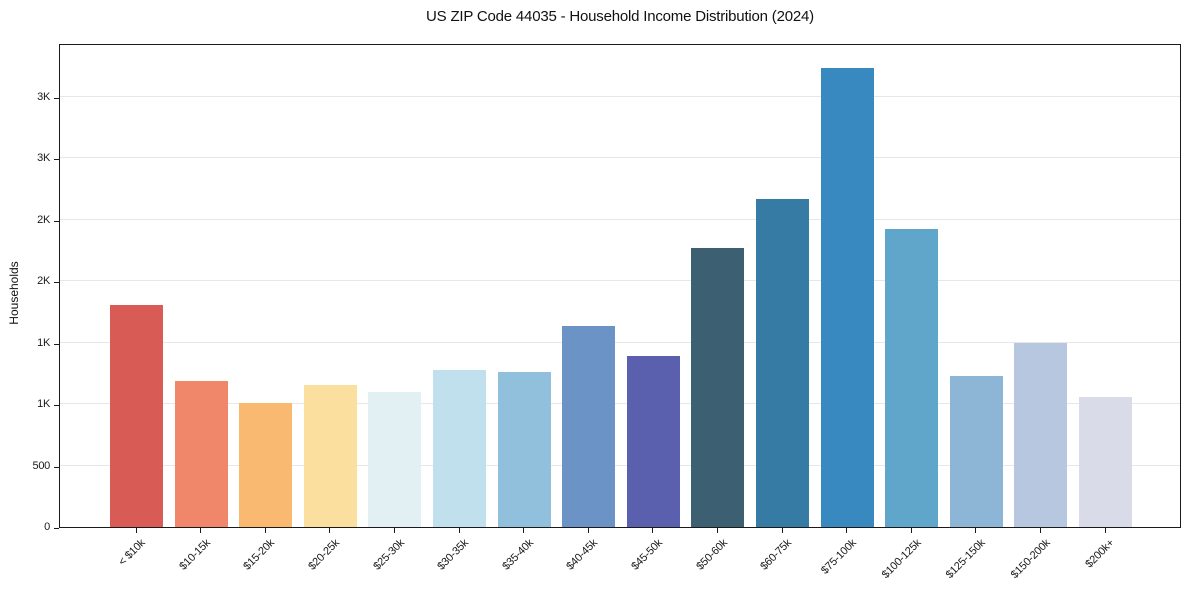 The height and width of the screenshot is (590, 1189). Describe the element at coordinates (14, 293) in the screenshot. I see `y-axis-label: Households` at that location.